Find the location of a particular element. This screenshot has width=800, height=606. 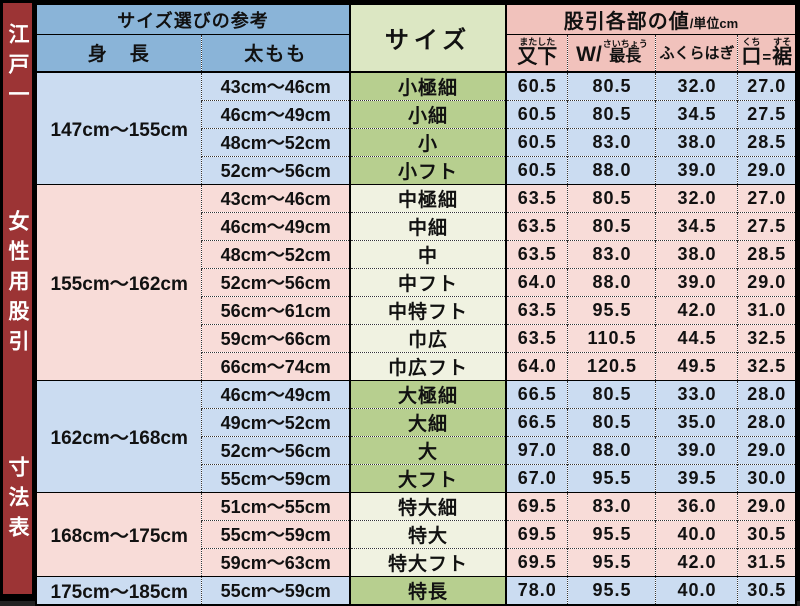

size-name-cell: 中極細 is located at coordinates (427, 197).